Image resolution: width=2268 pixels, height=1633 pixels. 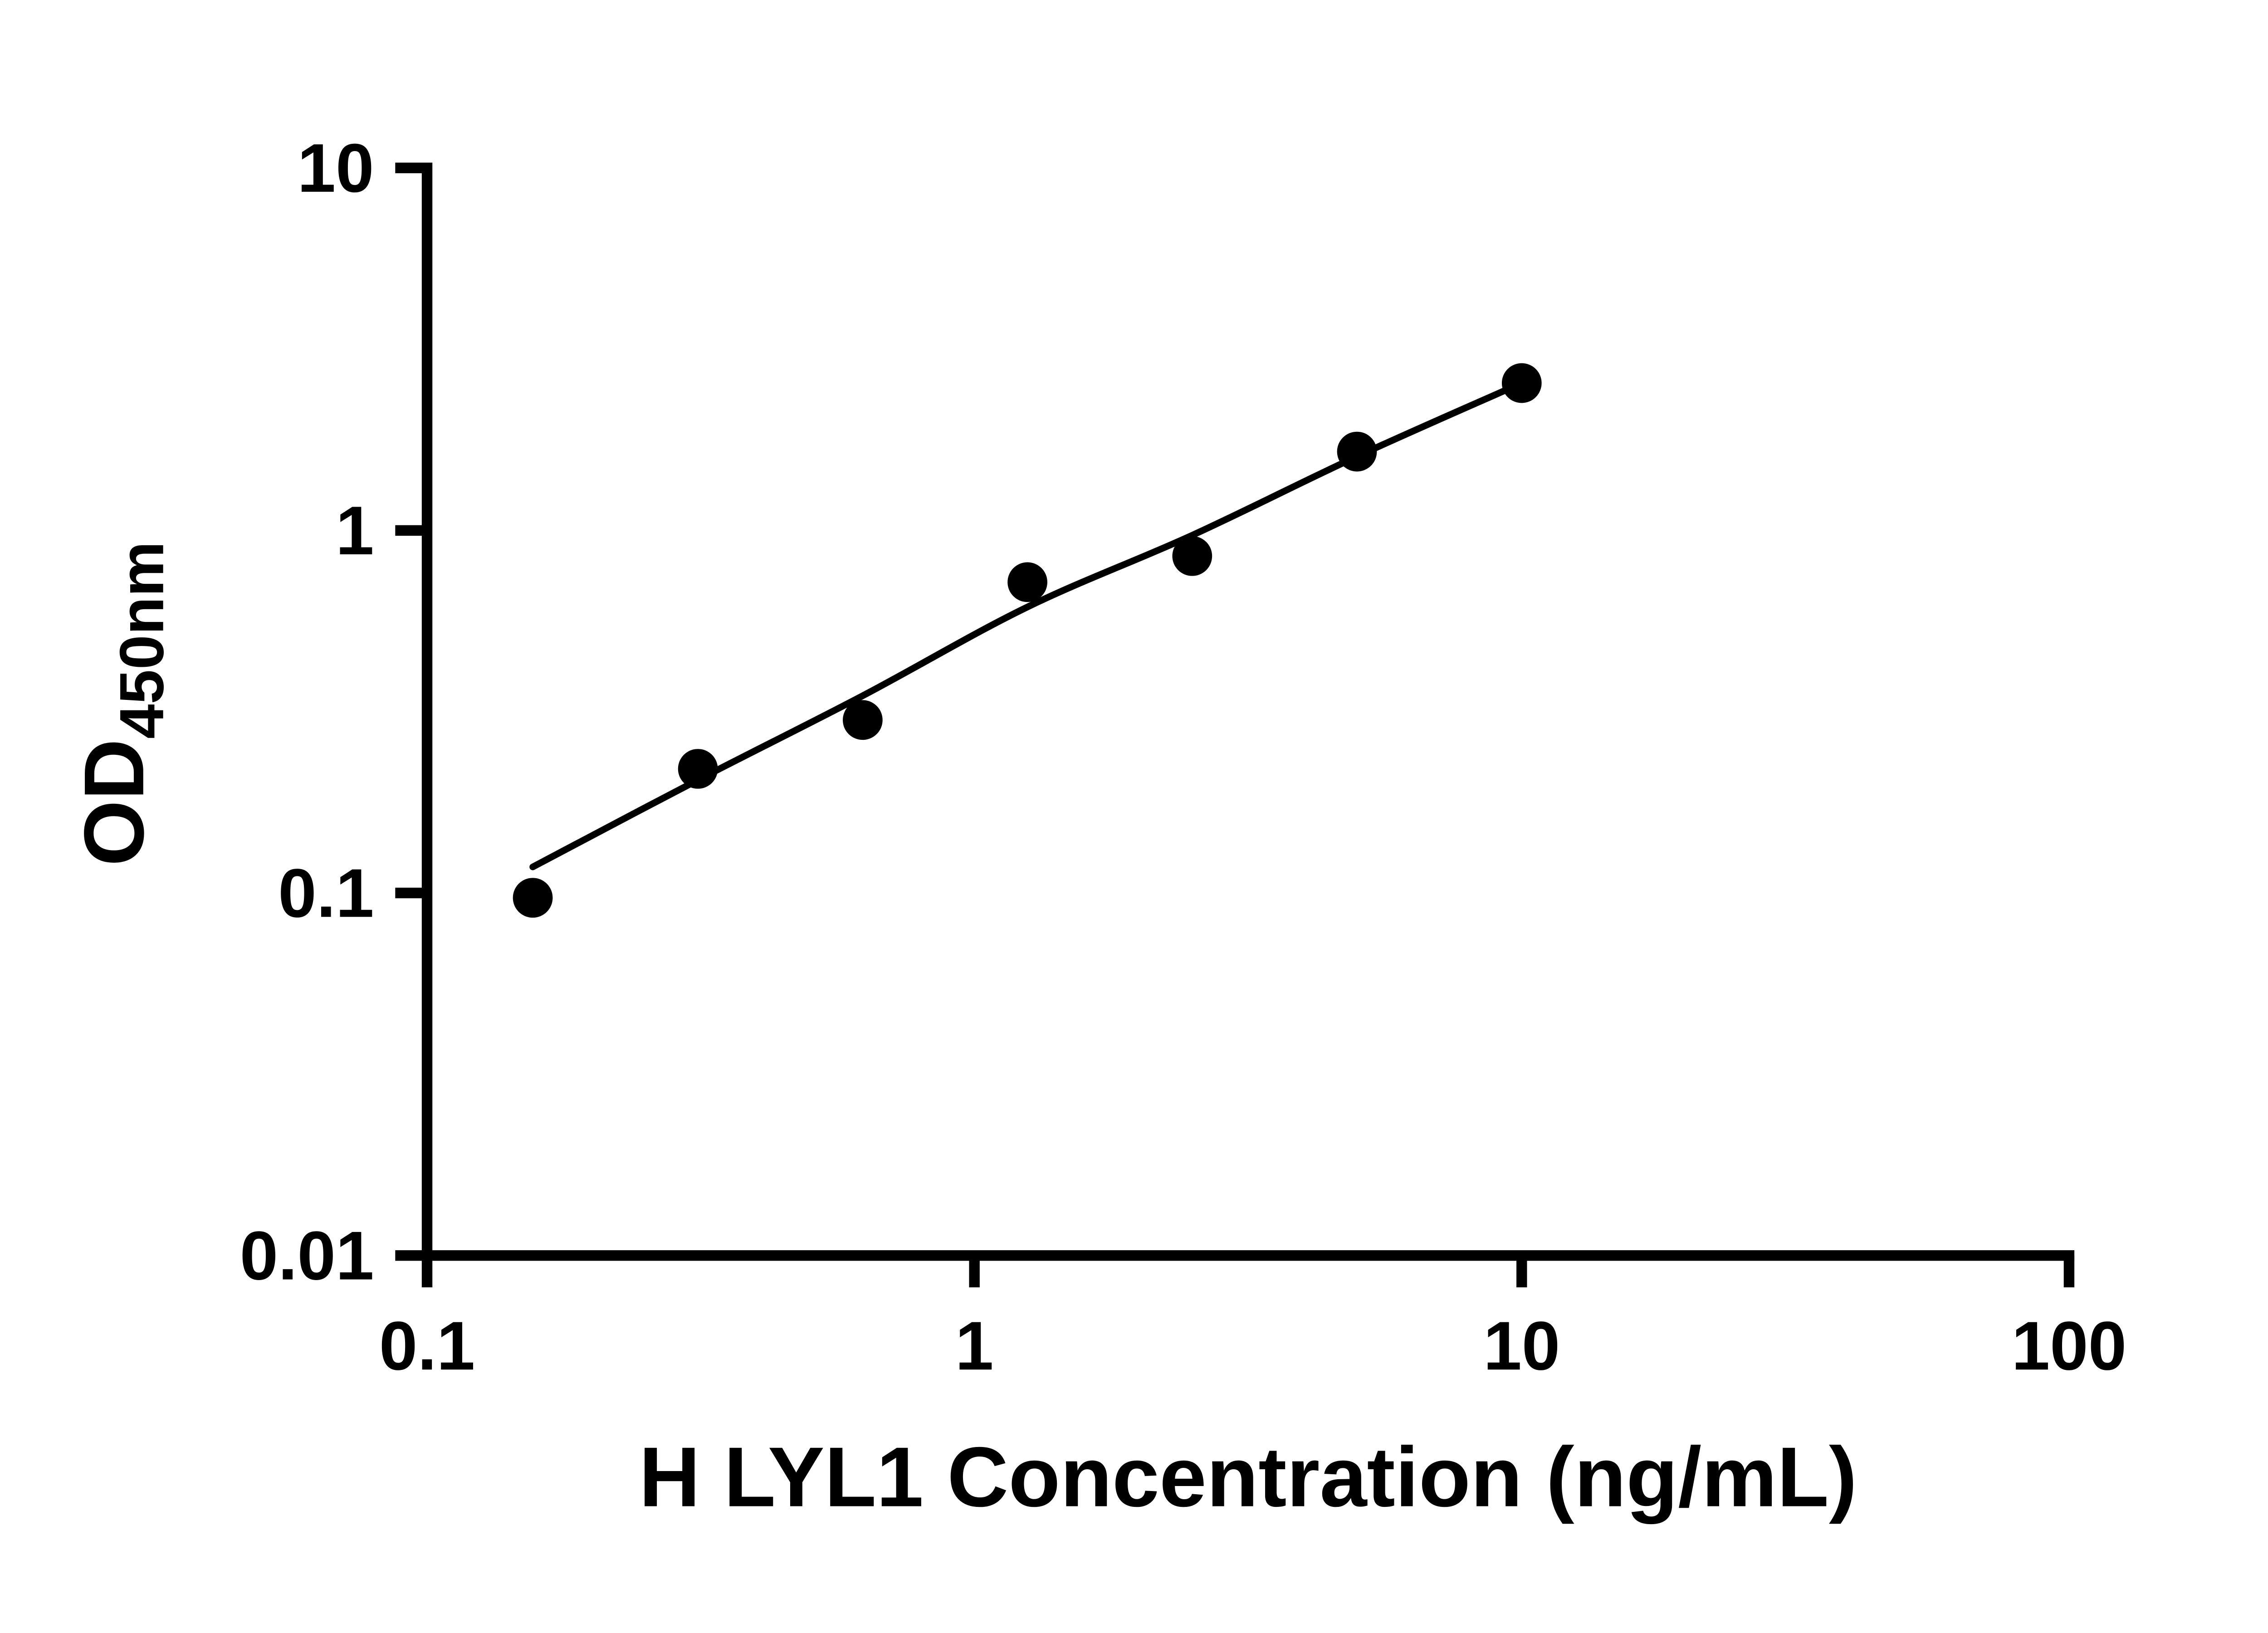 What do you see at coordinates (336, 168) in the screenshot?
I see `y-tick-label: 10` at bounding box center [336, 168].